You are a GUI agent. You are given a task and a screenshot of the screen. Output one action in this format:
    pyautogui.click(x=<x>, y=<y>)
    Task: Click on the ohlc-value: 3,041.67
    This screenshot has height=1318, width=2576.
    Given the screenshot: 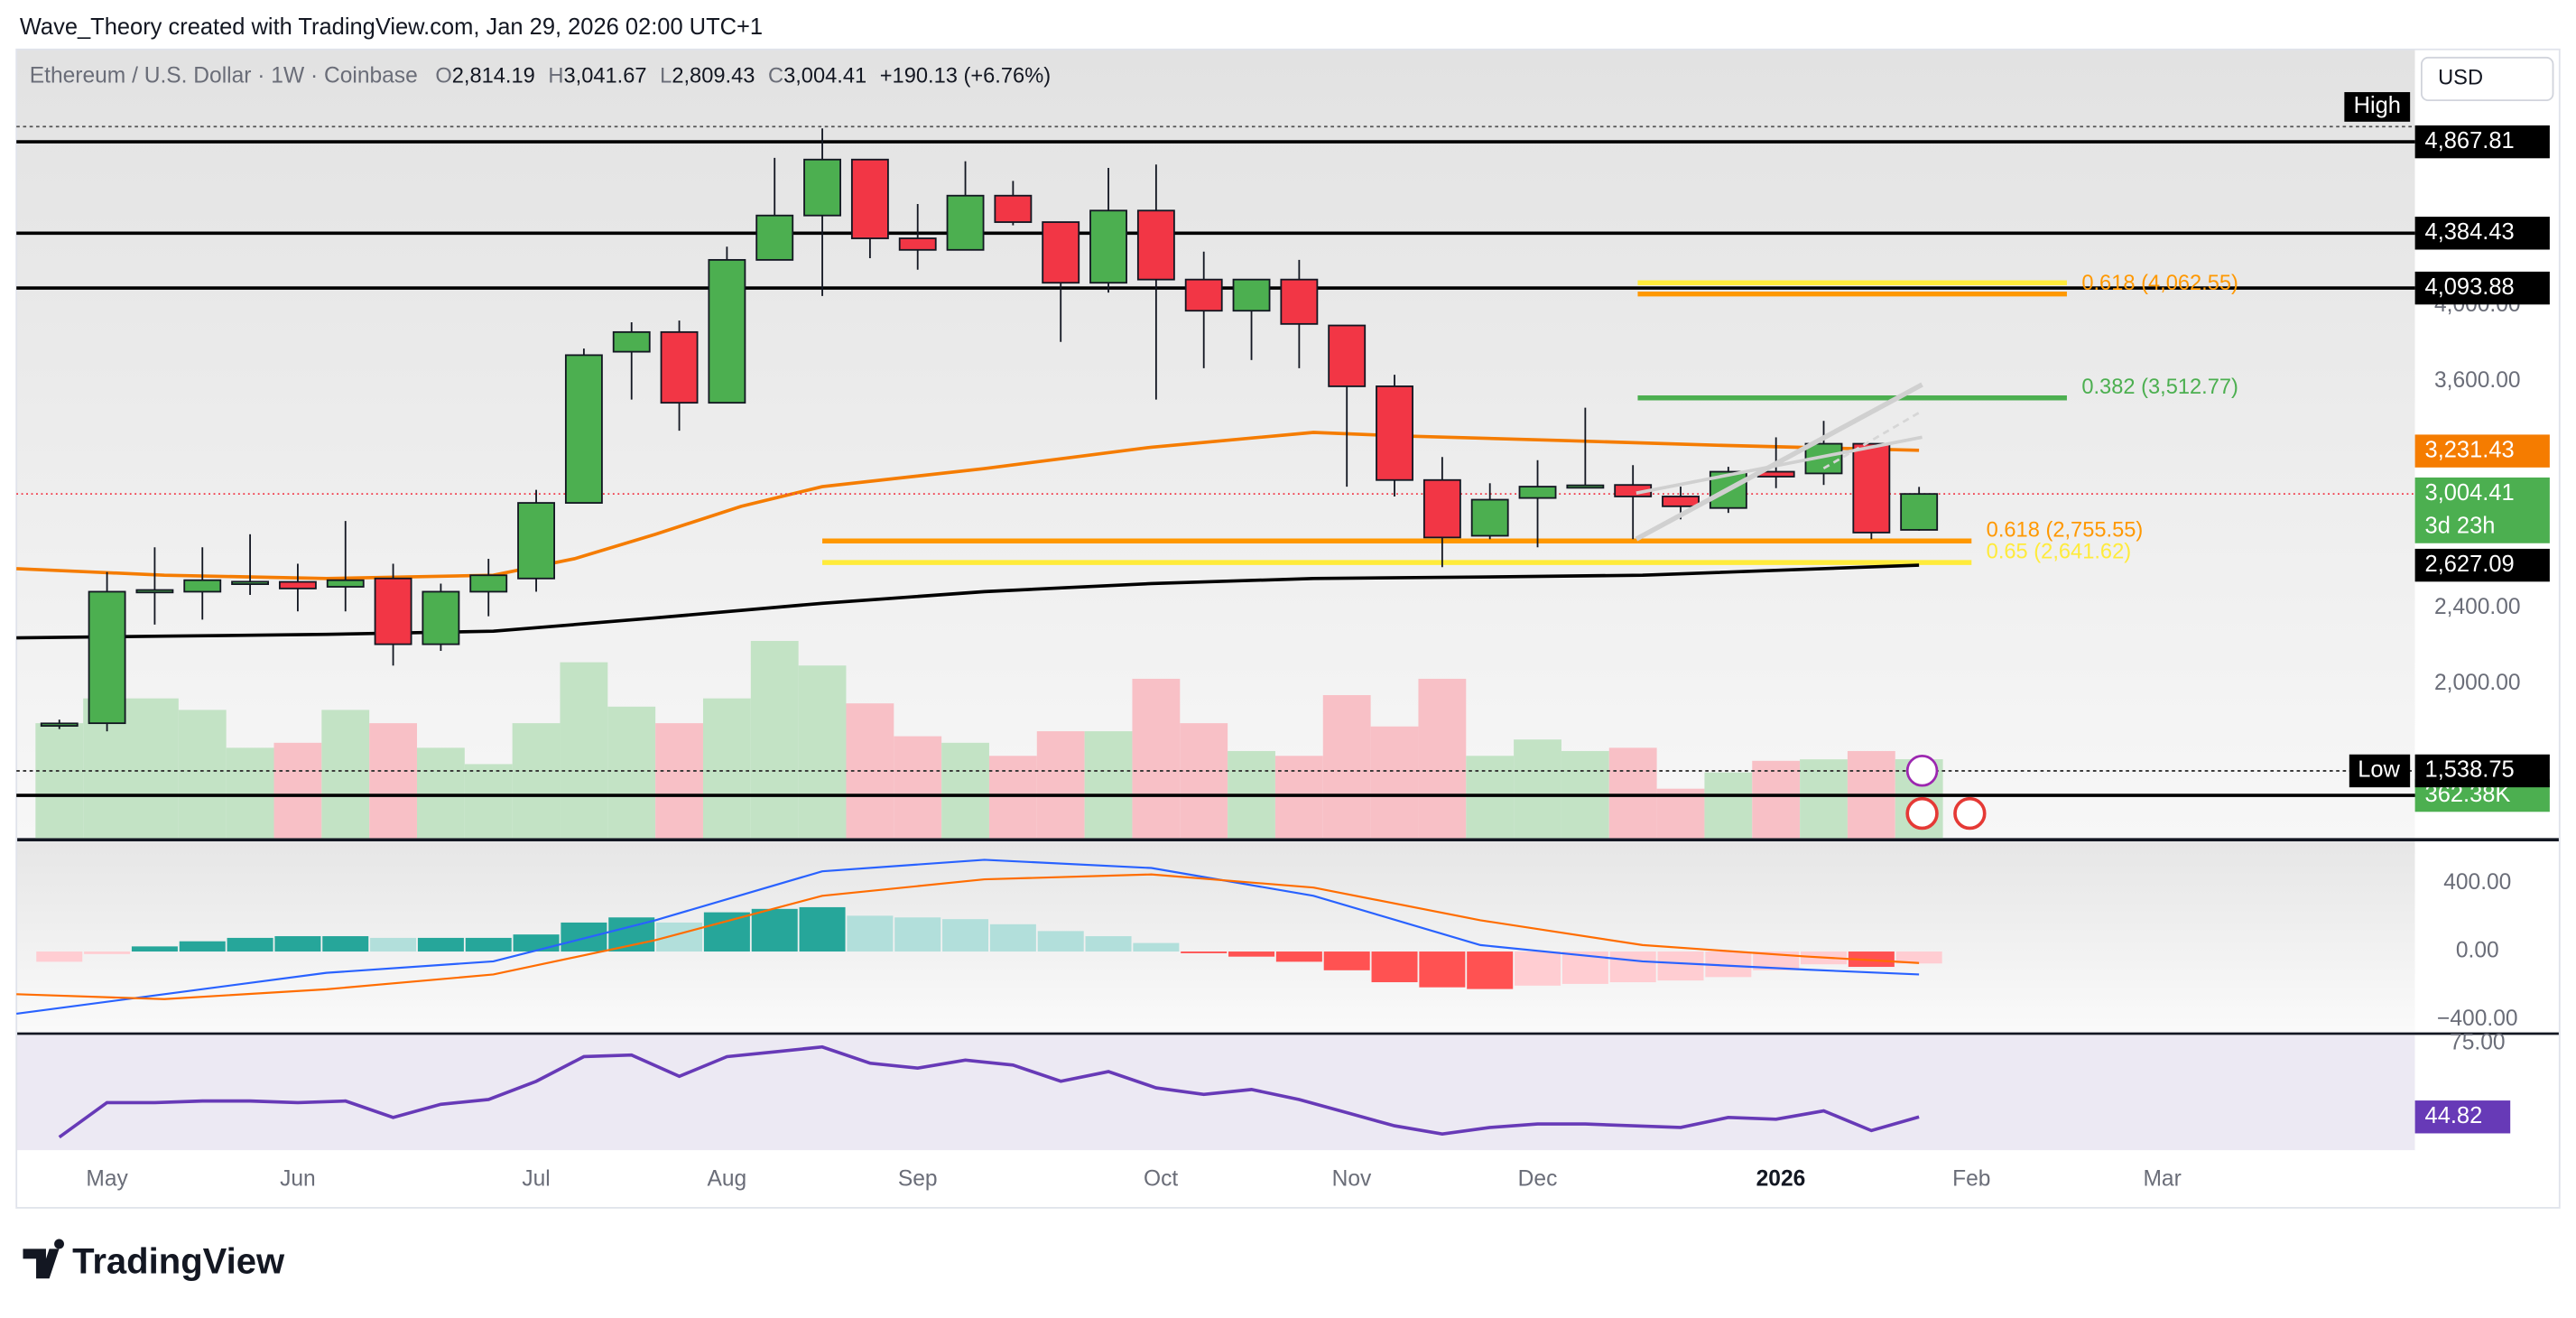 What is the action you would take?
    pyautogui.click(x=604, y=76)
    